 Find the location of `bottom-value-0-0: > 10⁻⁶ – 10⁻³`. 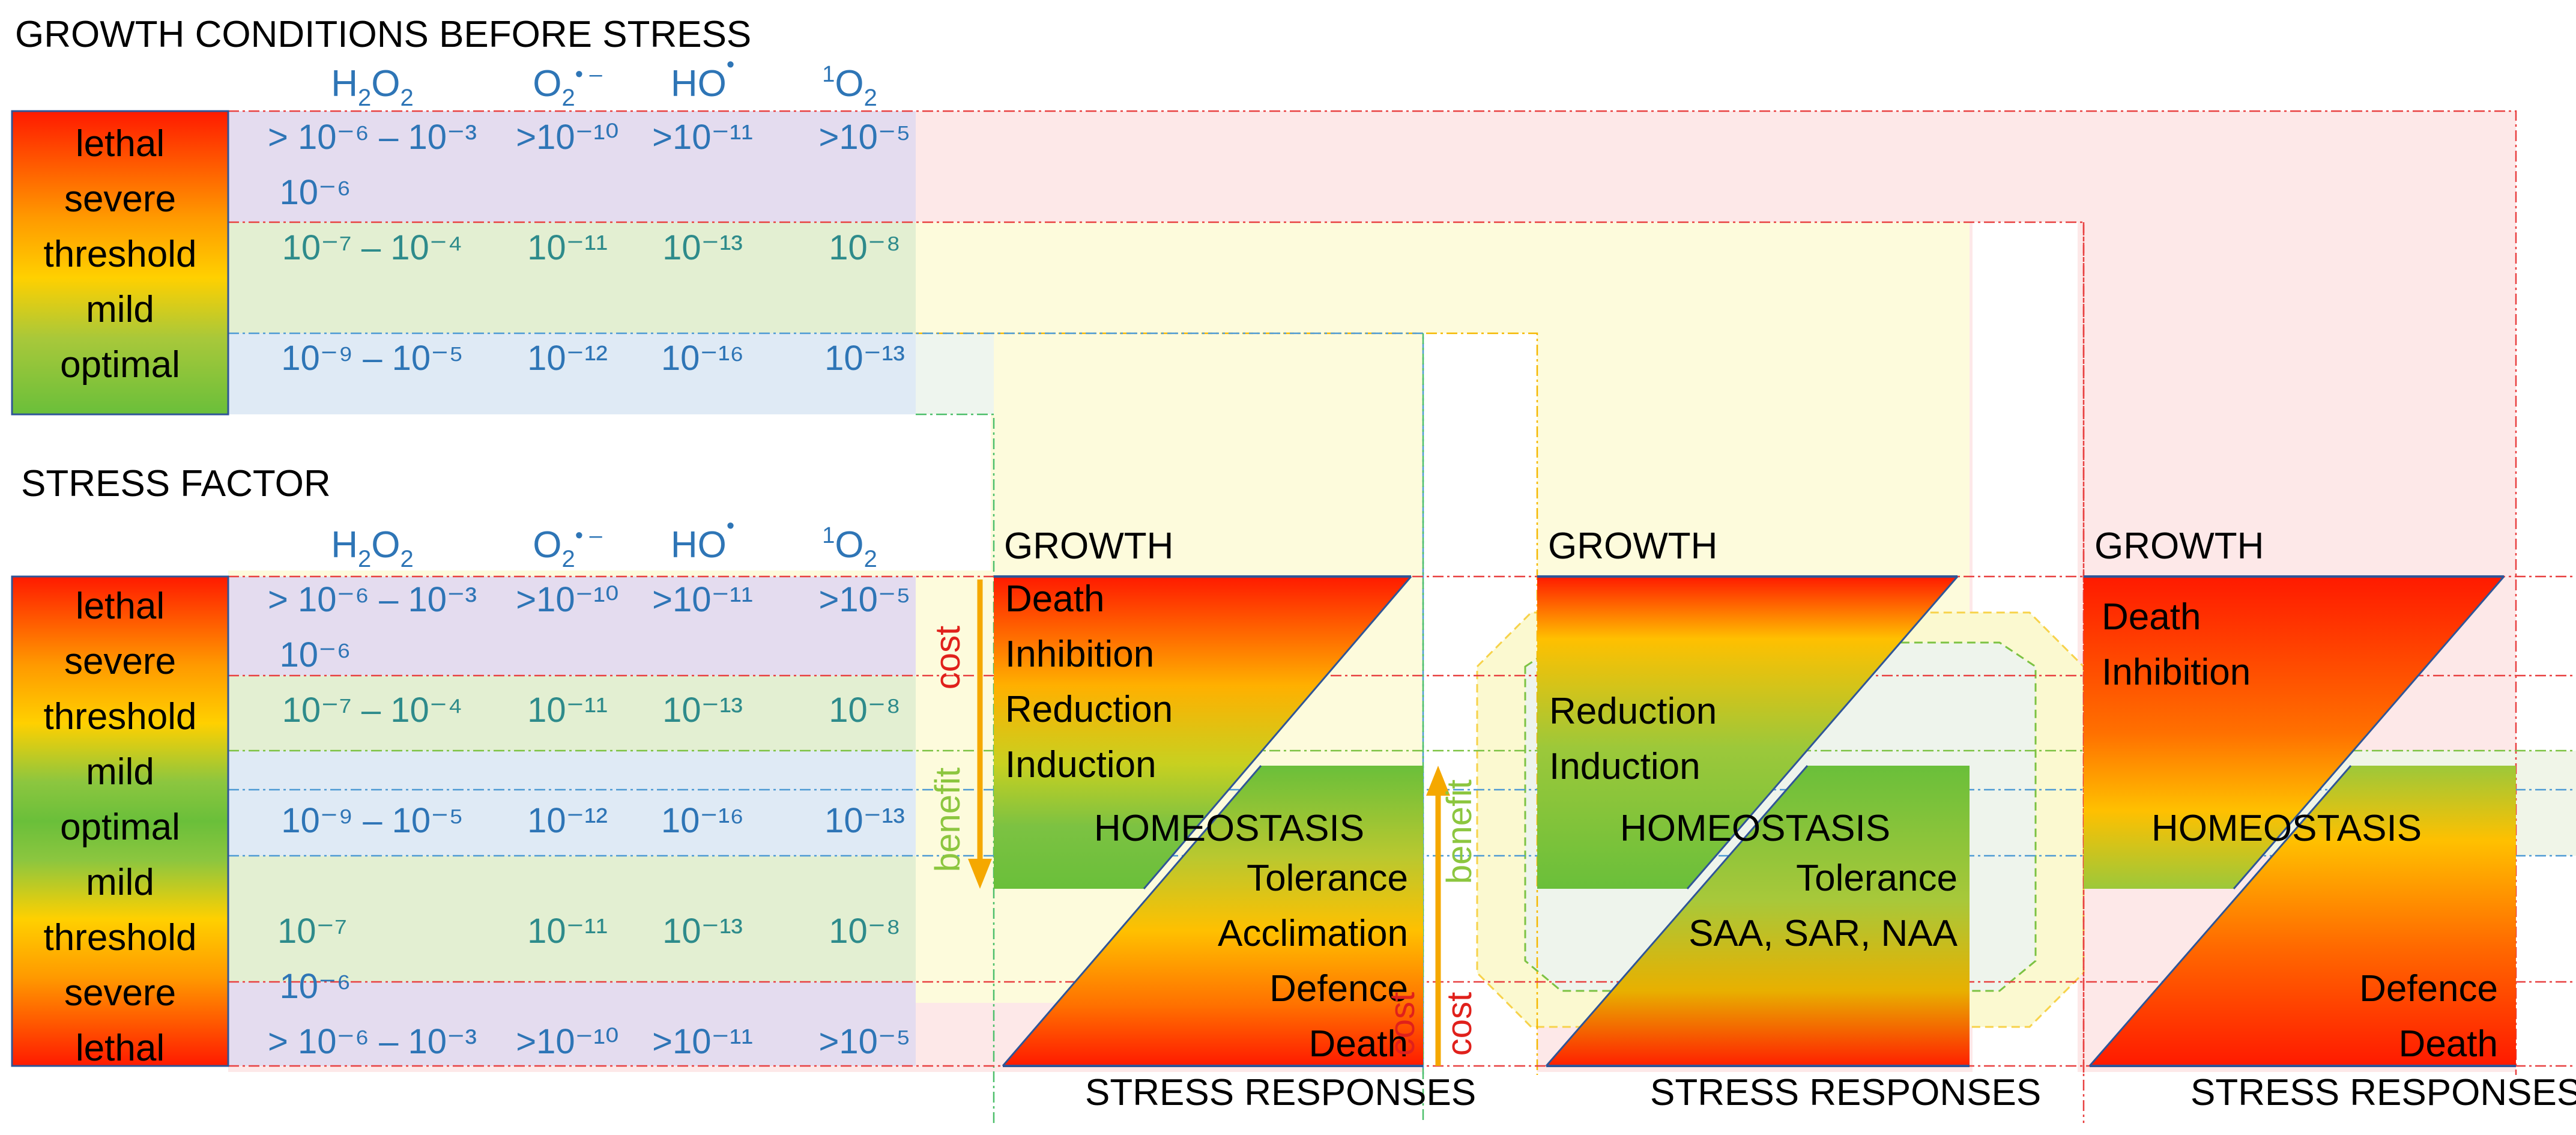

bottom-value-0-0: > 10⁻⁶ – 10⁻³ is located at coordinates (372, 599).